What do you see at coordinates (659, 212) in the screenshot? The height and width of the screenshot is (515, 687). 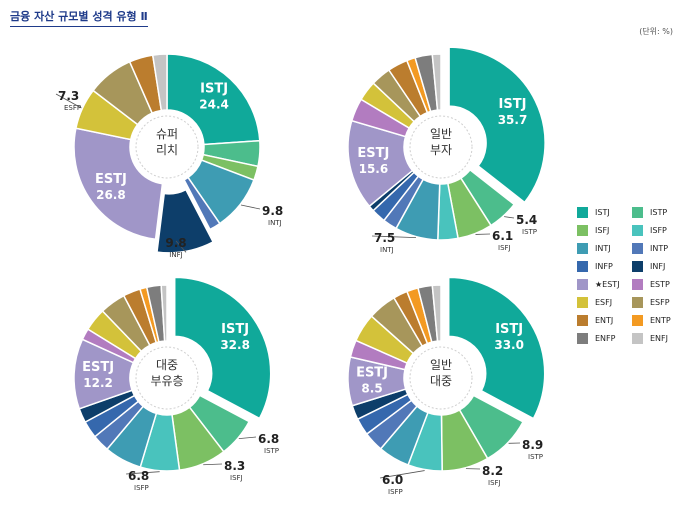 I see `legend-label: ISTP` at bounding box center [659, 212].